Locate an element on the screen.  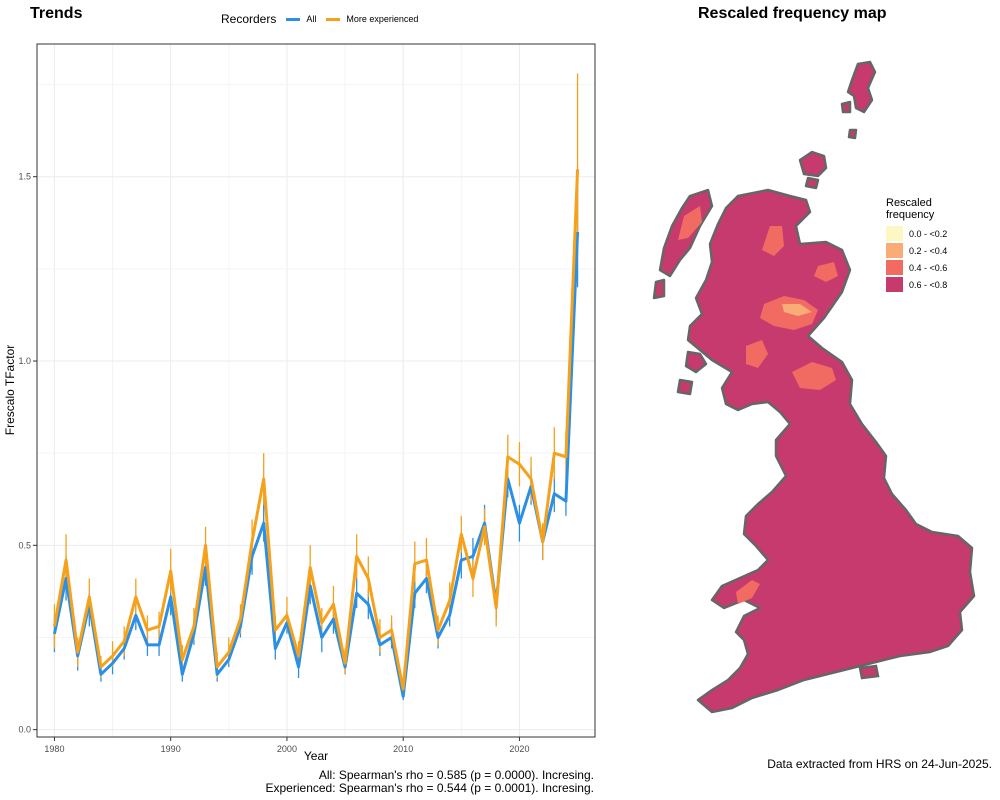
series-legend: Recorders All More experienced is located at coordinates (319, 19).